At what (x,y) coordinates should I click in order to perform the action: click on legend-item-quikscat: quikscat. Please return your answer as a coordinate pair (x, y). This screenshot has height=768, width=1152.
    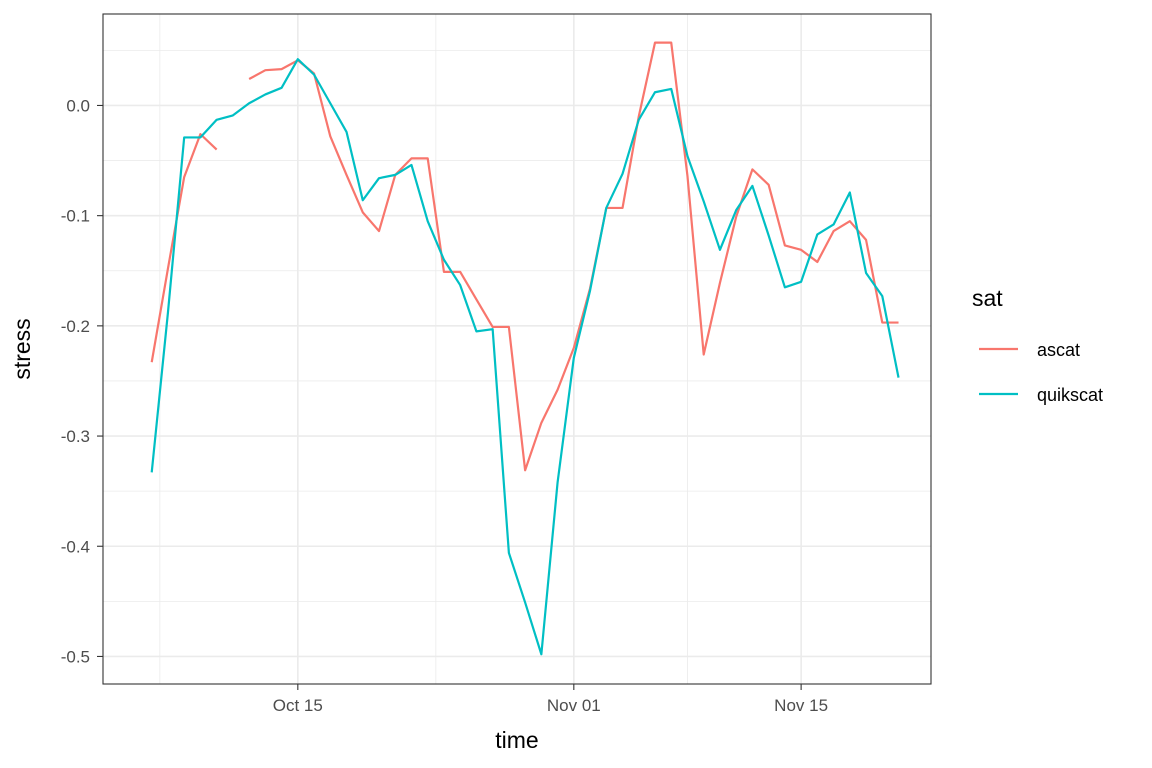
    Looking at the image, I should click on (1041, 395).